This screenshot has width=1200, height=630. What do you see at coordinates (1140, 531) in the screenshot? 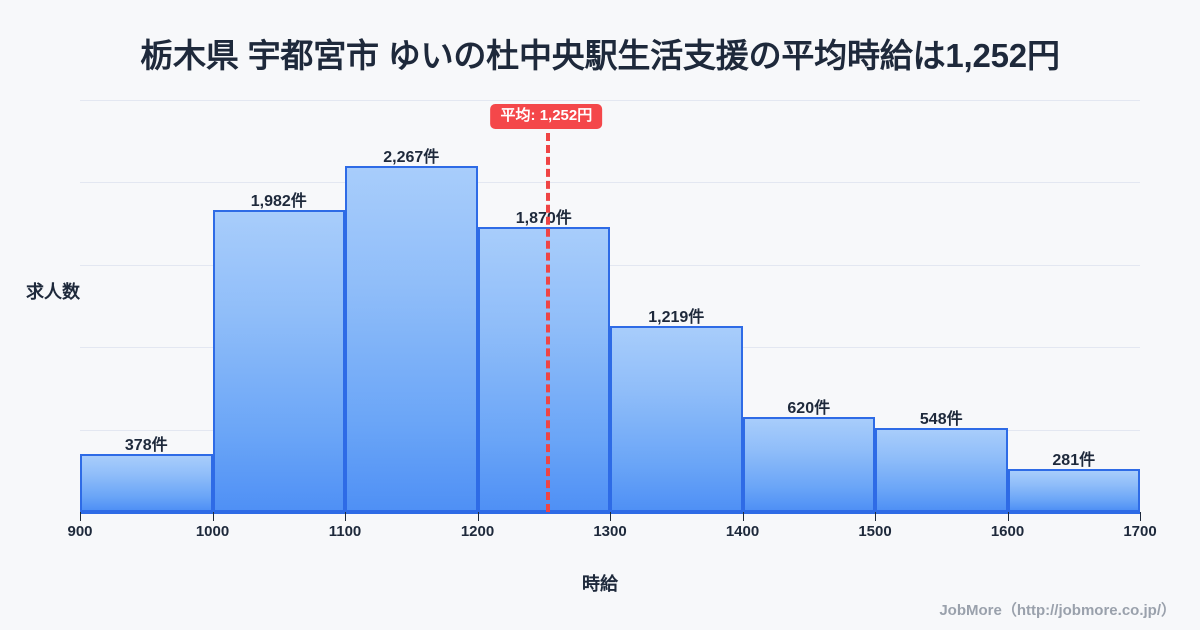
I see `x-axis-tick-label: 1700` at bounding box center [1140, 531].